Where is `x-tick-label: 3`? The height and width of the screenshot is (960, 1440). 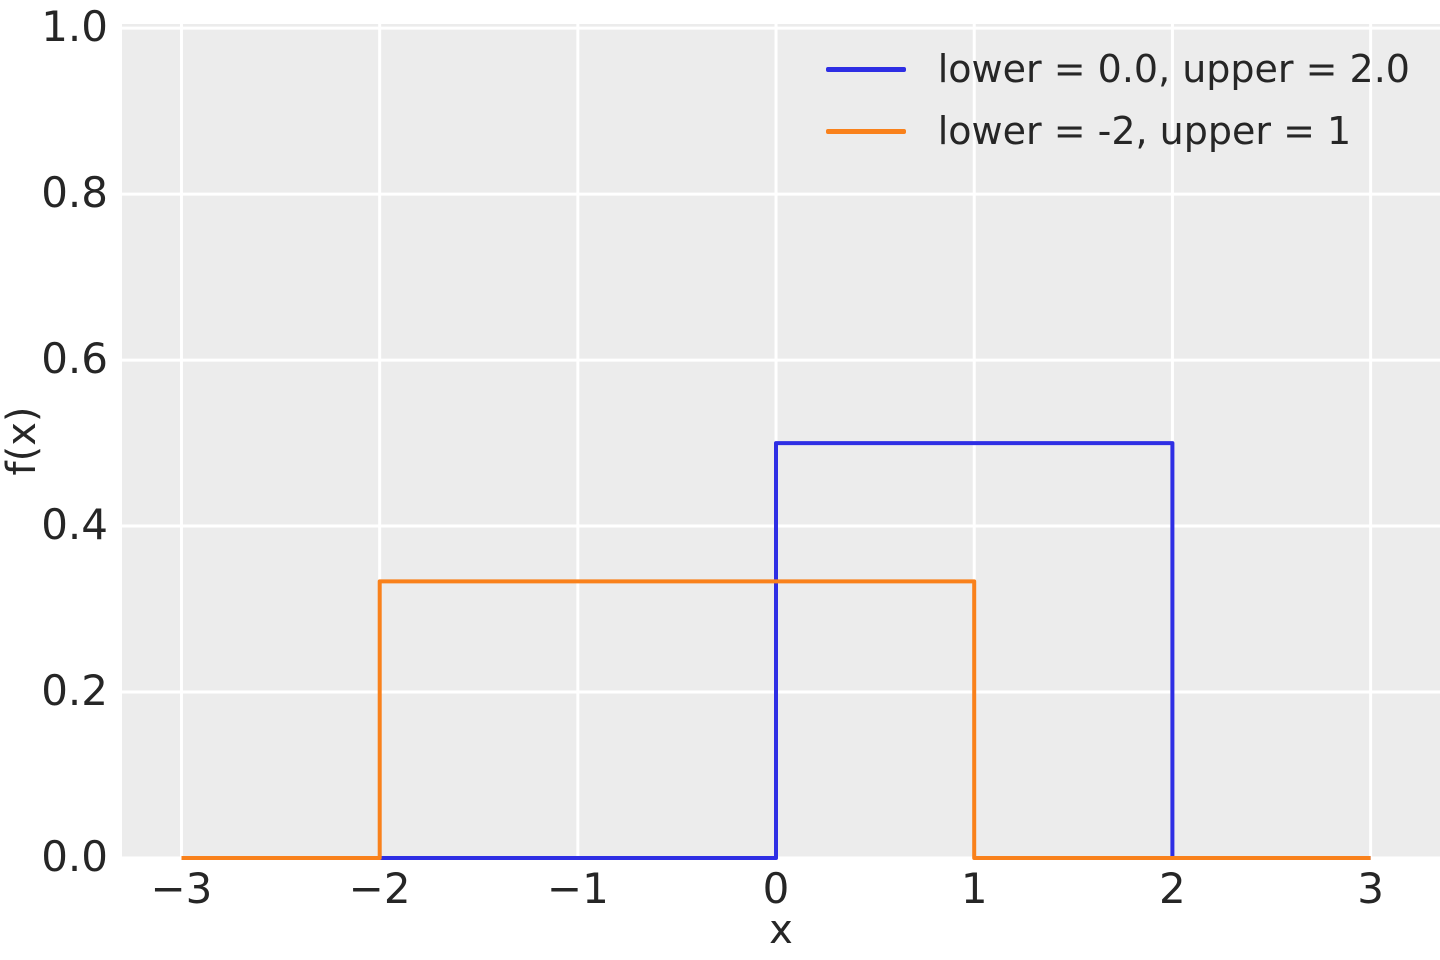
x-tick-label: 3 is located at coordinates (1370, 888).